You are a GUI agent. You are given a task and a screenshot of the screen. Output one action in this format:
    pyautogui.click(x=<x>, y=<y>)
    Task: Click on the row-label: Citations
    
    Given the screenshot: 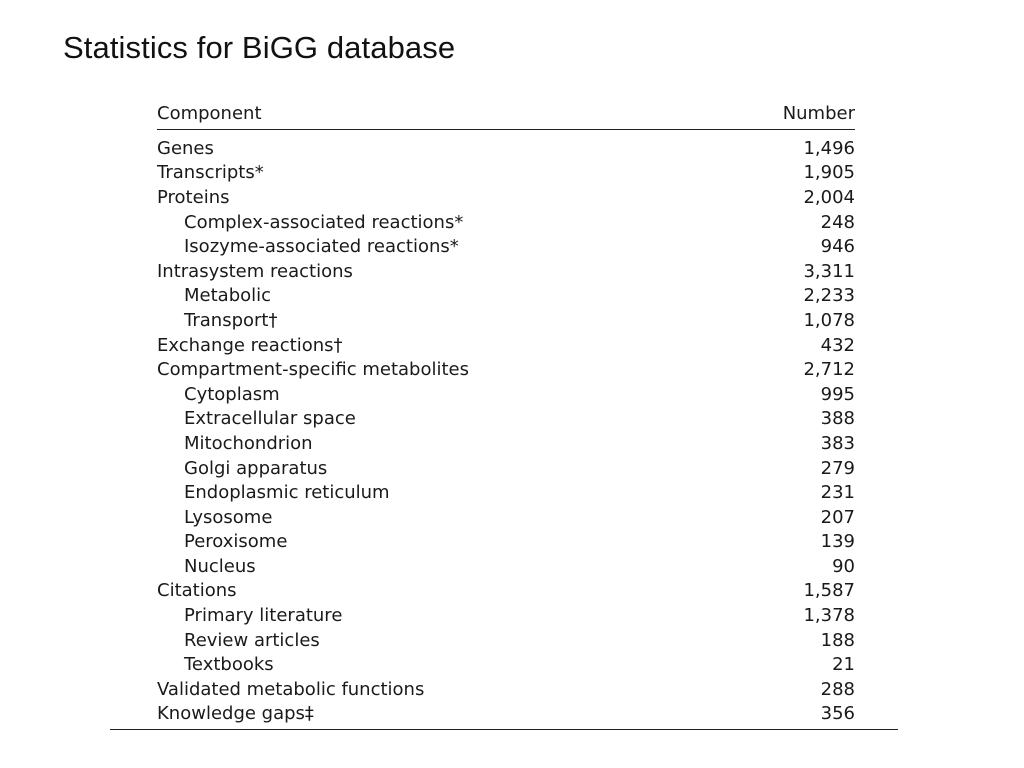 What is the action you would take?
    pyautogui.click(x=197, y=591)
    